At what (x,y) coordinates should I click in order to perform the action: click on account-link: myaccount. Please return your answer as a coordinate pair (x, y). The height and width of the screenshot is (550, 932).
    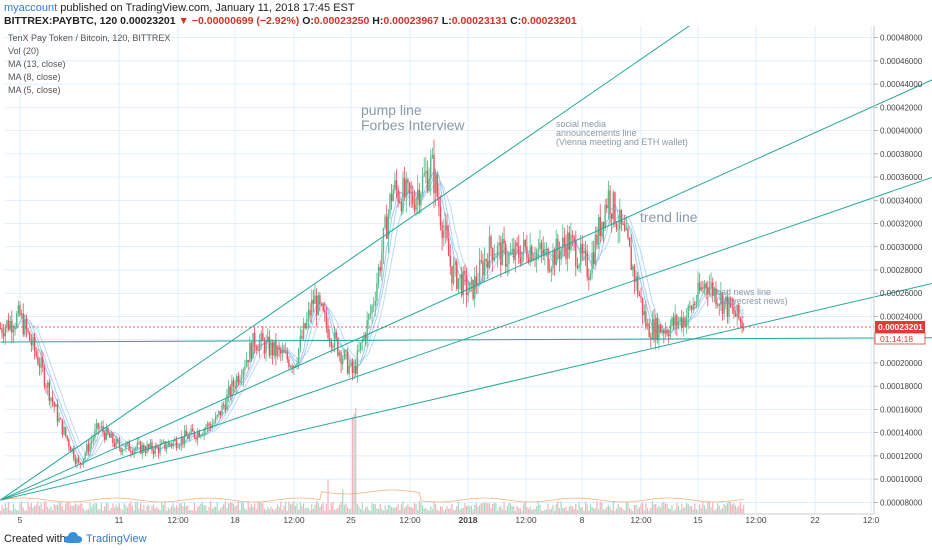
    Looking at the image, I should click on (31, 8).